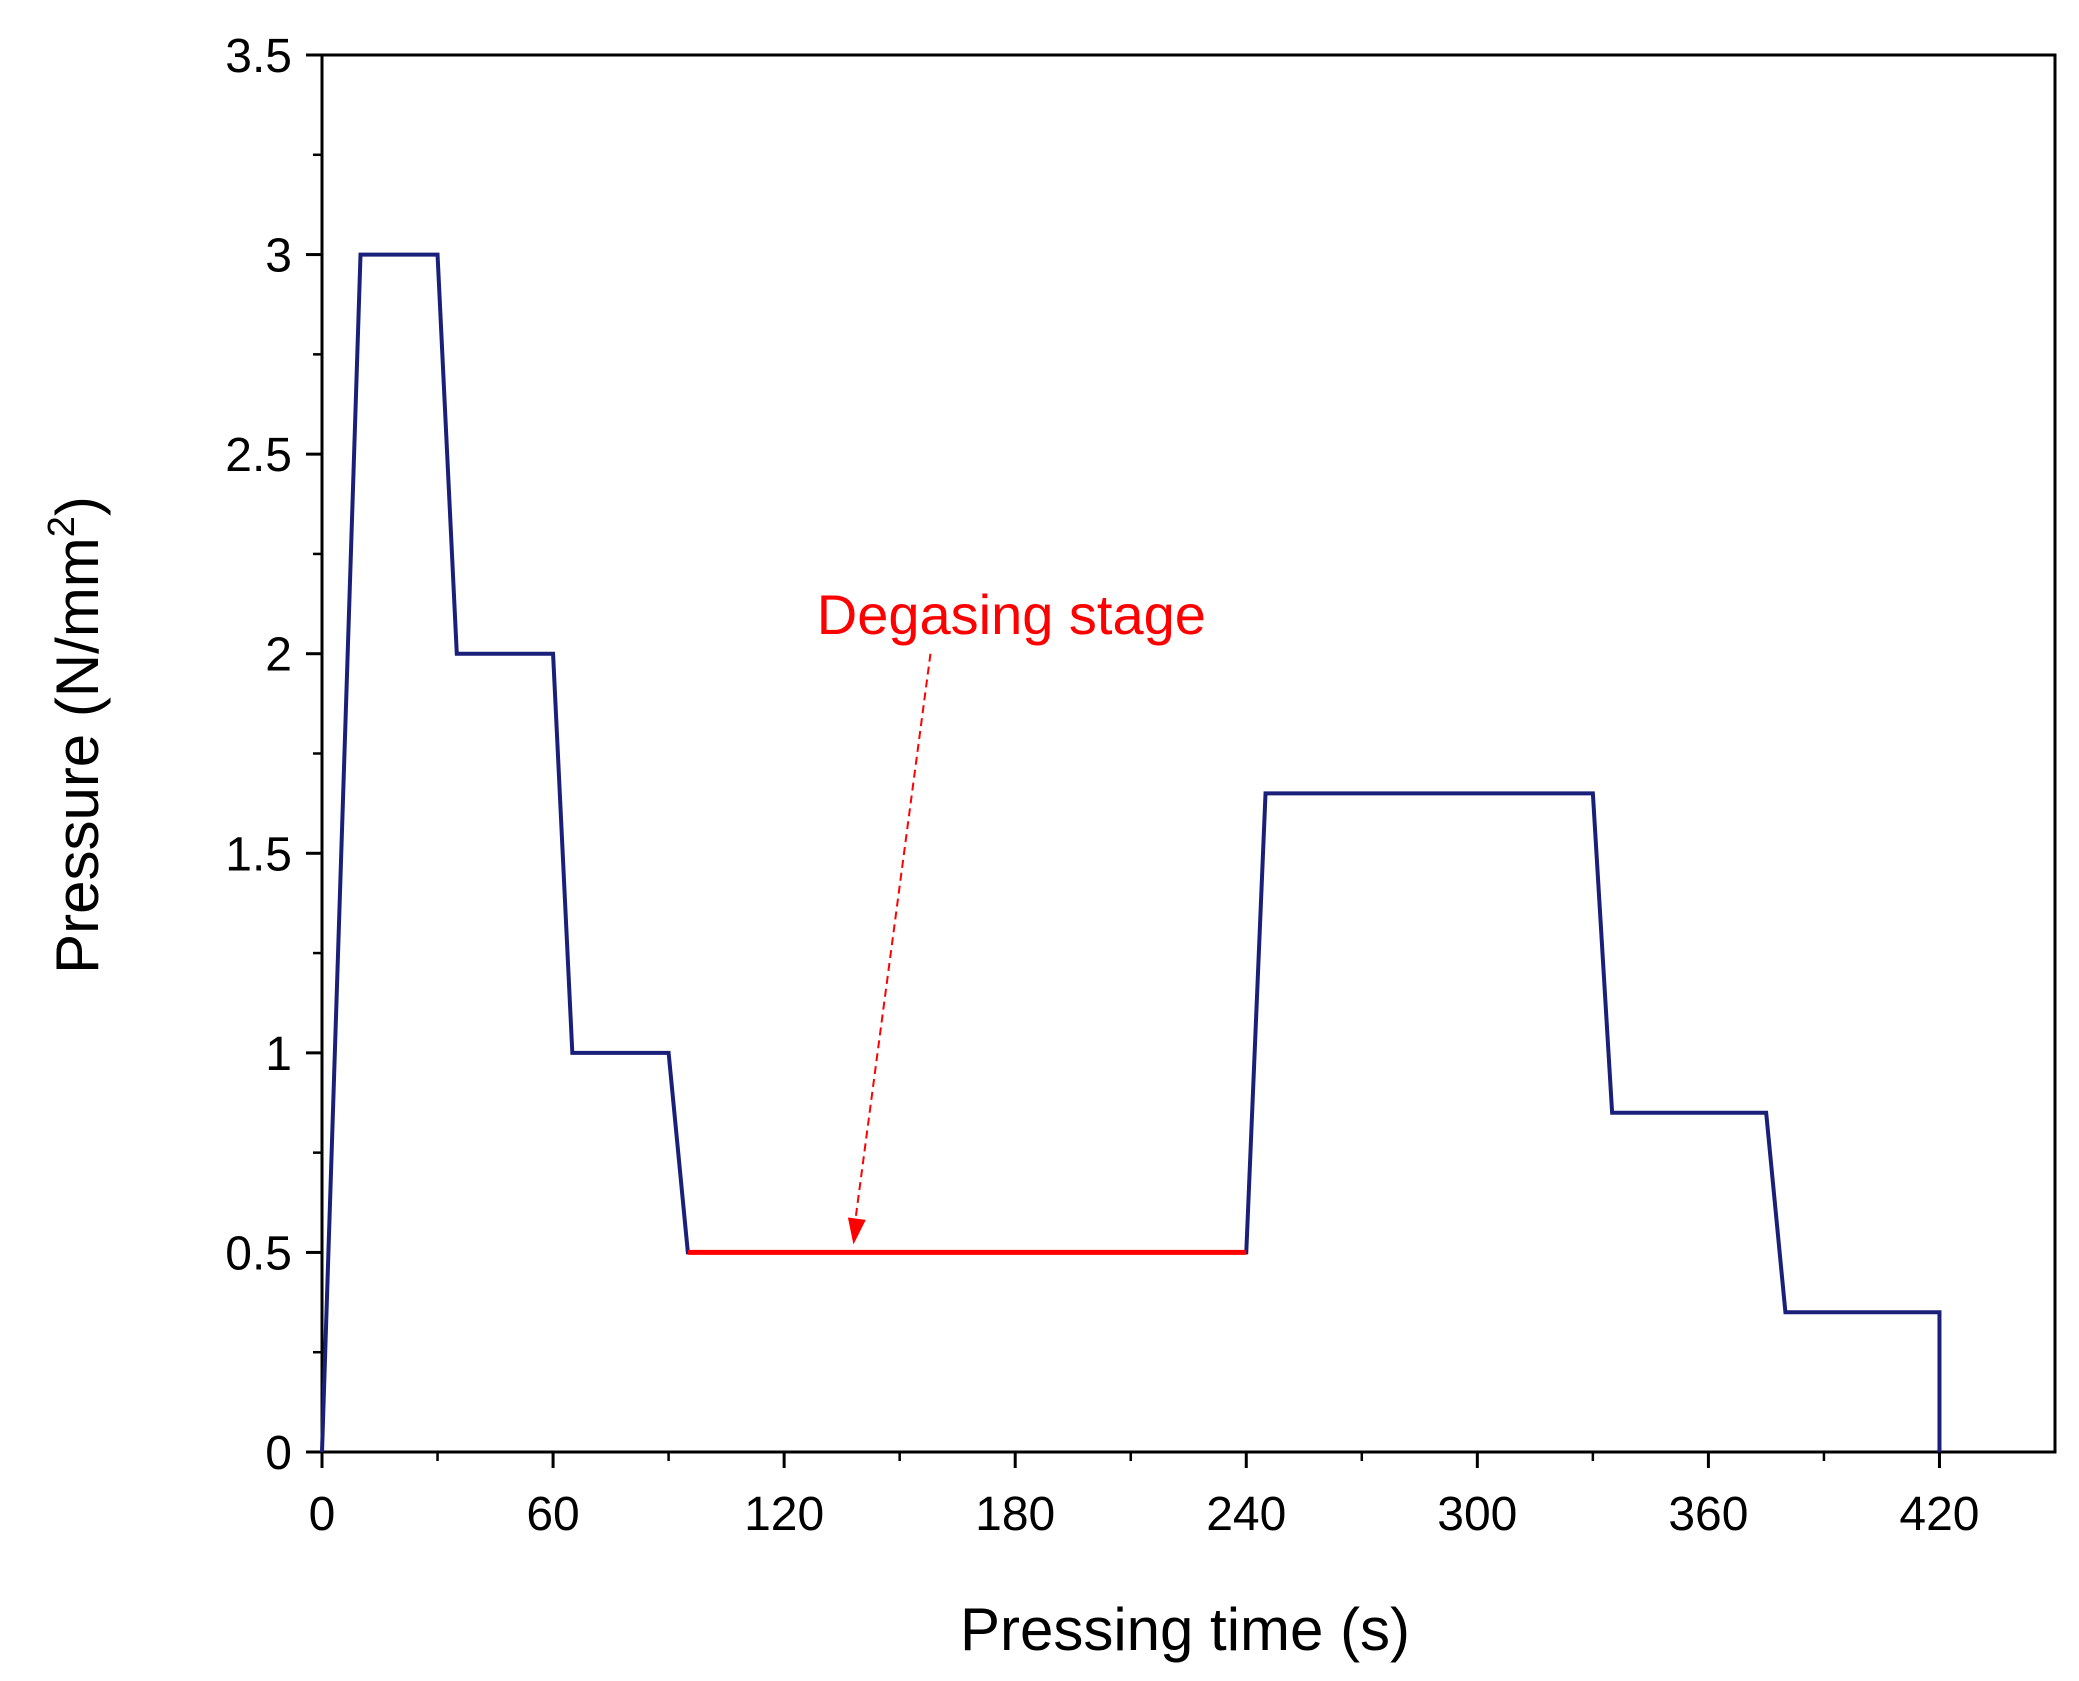 Image resolution: width=2079 pixels, height=1681 pixels. Describe the element at coordinates (278, 655) in the screenshot. I see `y-tick-label: 2` at that location.